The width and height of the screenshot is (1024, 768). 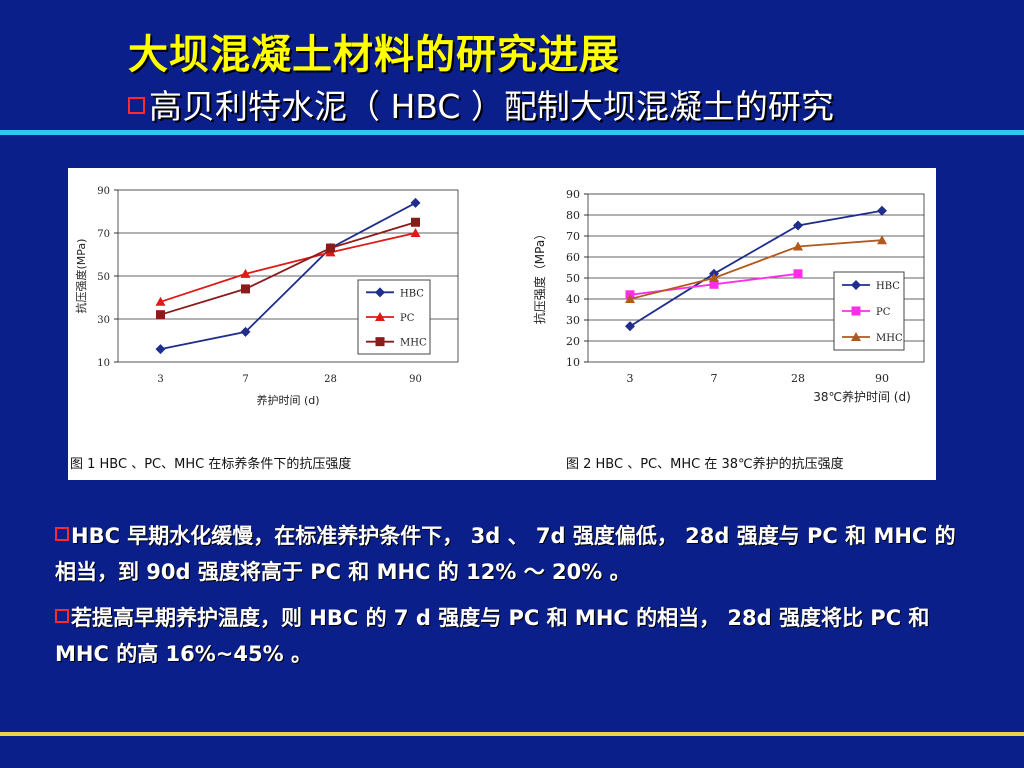 What do you see at coordinates (512, 734) in the screenshot?
I see `bottom-divider` at bounding box center [512, 734].